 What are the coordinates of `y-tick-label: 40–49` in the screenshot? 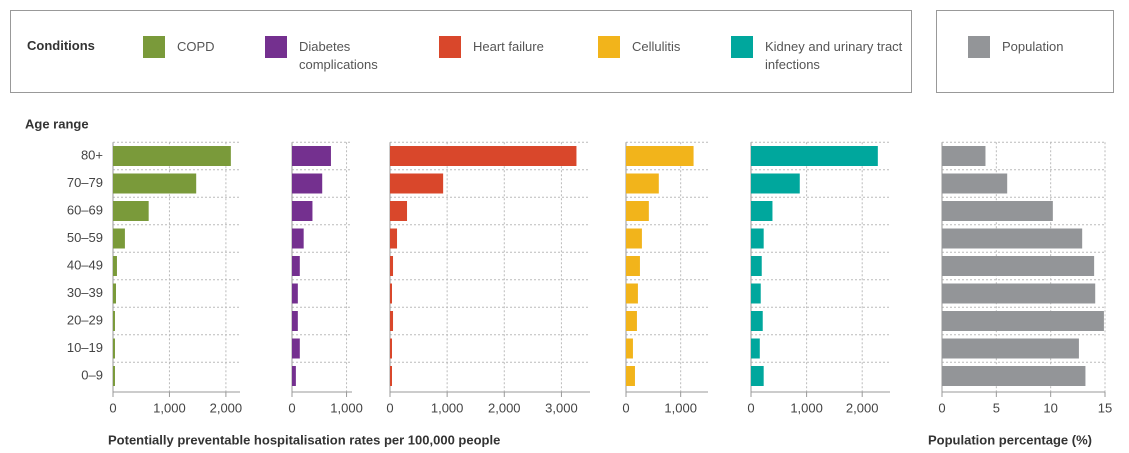 It's located at (85, 264).